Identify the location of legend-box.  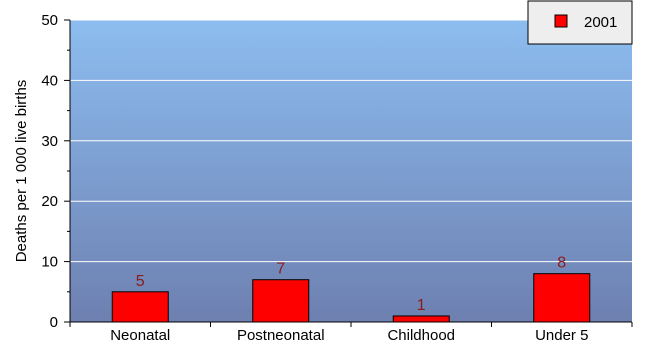
(580, 22).